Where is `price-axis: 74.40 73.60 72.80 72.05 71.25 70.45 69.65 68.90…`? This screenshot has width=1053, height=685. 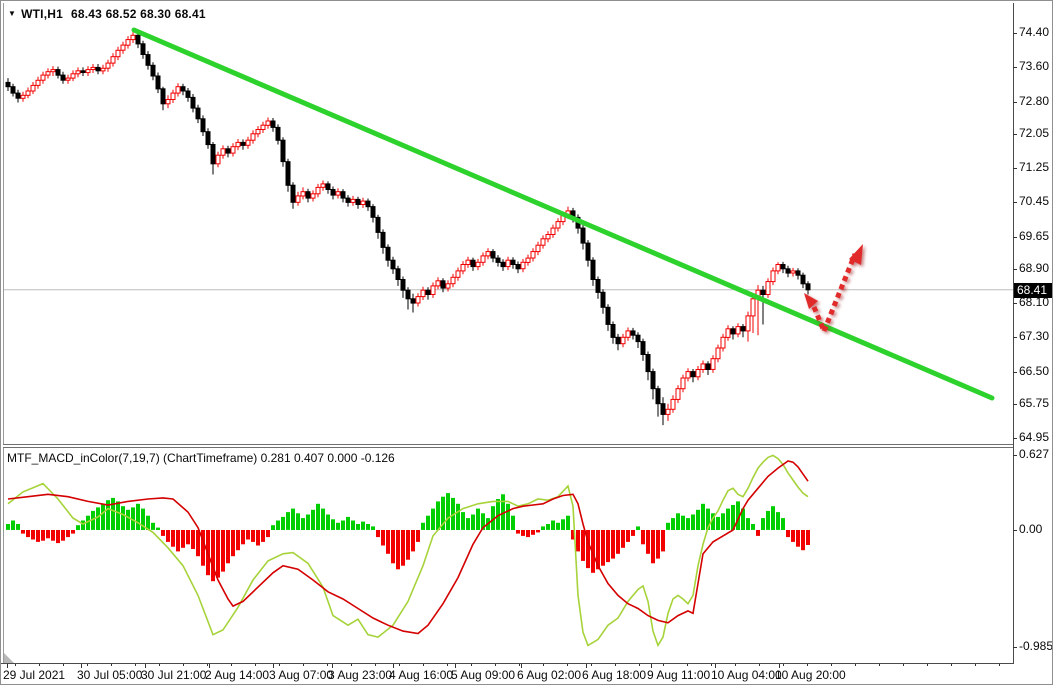
price-axis: 74.40 73.60 72.80 72.05 71.25 70.45 69.65 68.90… is located at coordinates (1032, 342).